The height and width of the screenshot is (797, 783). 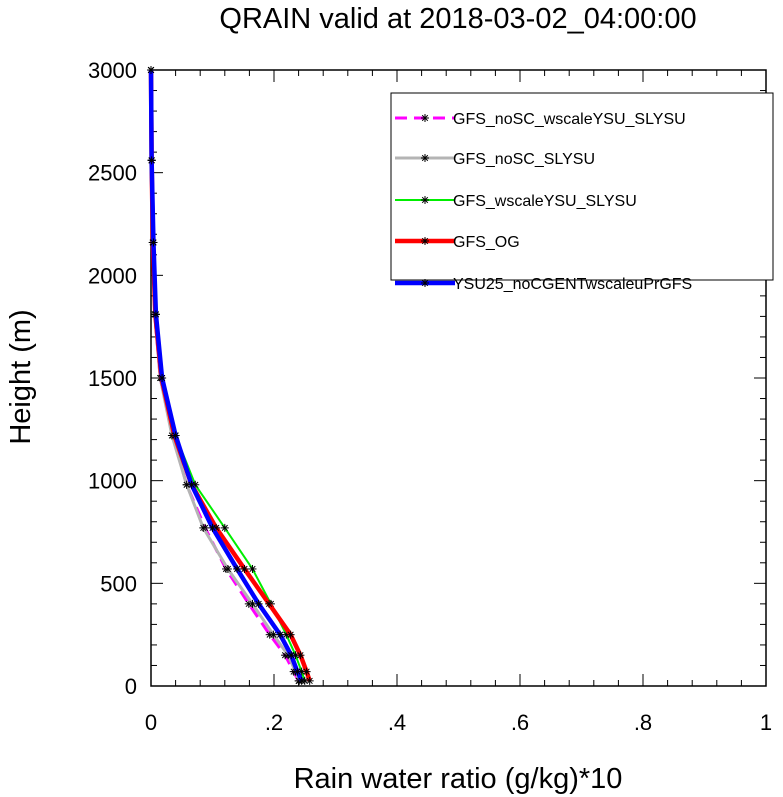 What do you see at coordinates (112, 275) in the screenshot?
I see `y-tick-label: 2000` at bounding box center [112, 275].